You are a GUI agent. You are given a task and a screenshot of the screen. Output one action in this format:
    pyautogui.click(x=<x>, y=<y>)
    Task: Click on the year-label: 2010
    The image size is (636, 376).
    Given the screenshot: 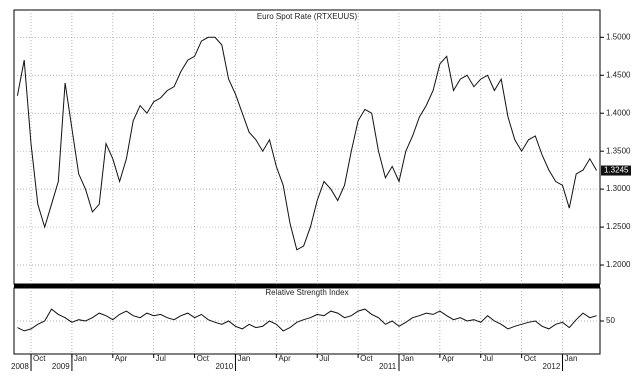 What is the action you would take?
    pyautogui.click(x=224, y=366)
    